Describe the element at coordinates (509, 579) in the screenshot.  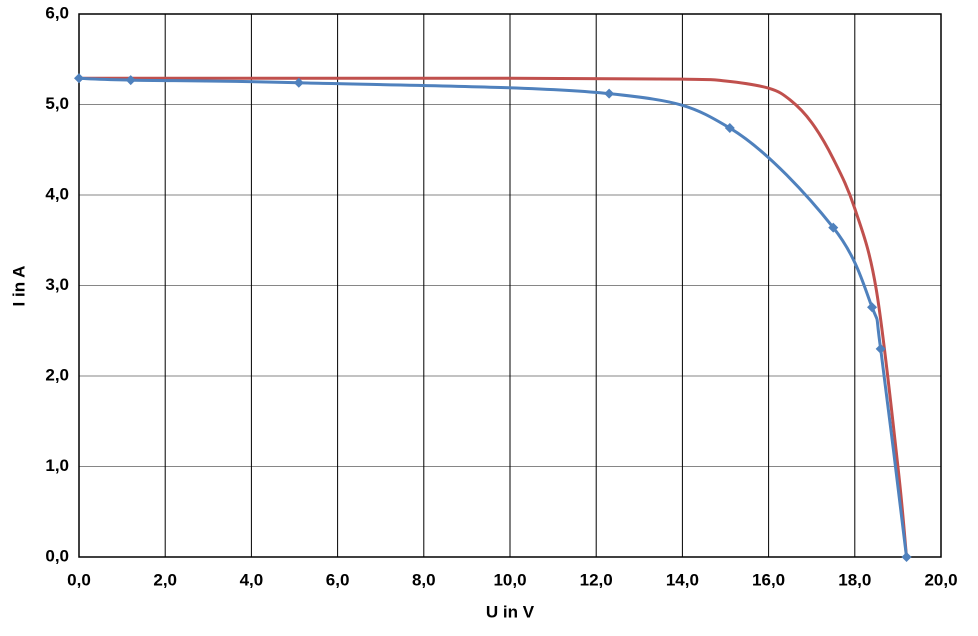
I see `x-tick-label: 10,0` at that location.